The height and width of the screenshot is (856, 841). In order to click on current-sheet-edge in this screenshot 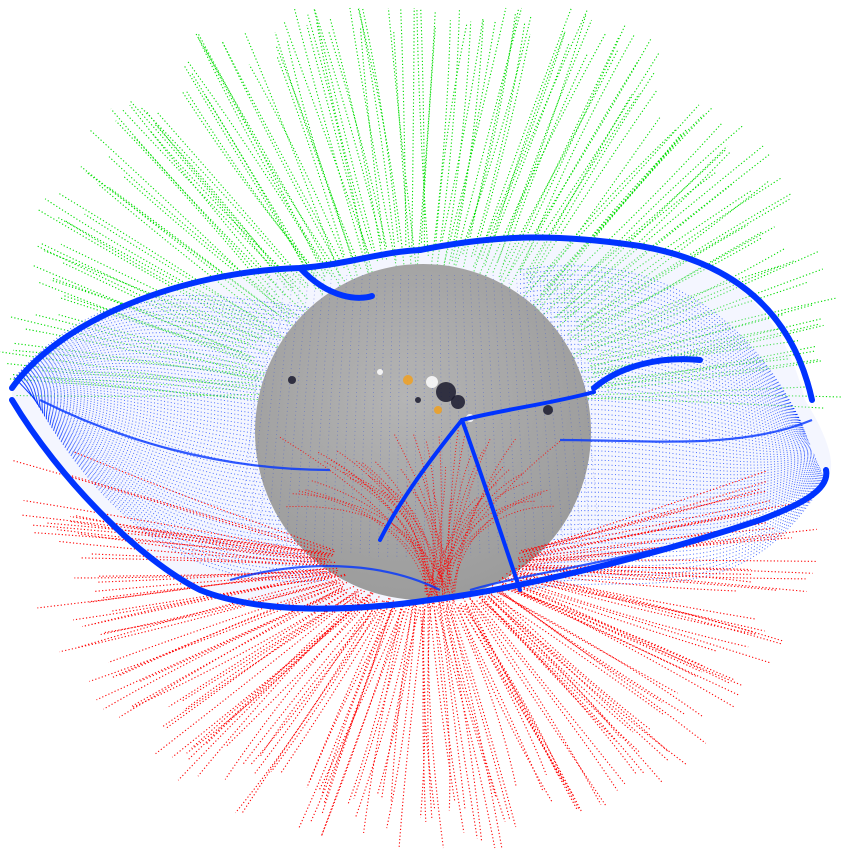, I will do `click(647, 373)`.